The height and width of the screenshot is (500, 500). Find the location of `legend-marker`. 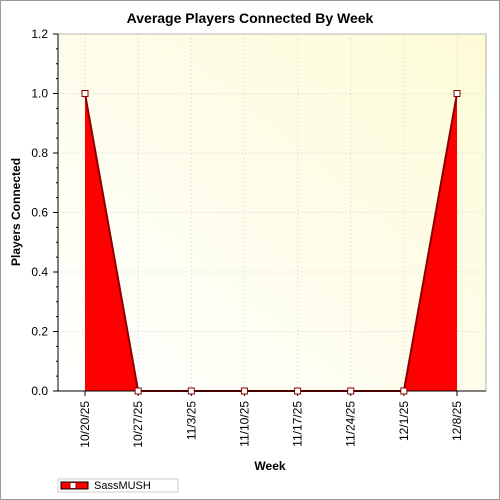

legend-marker is located at coordinates (73, 485).